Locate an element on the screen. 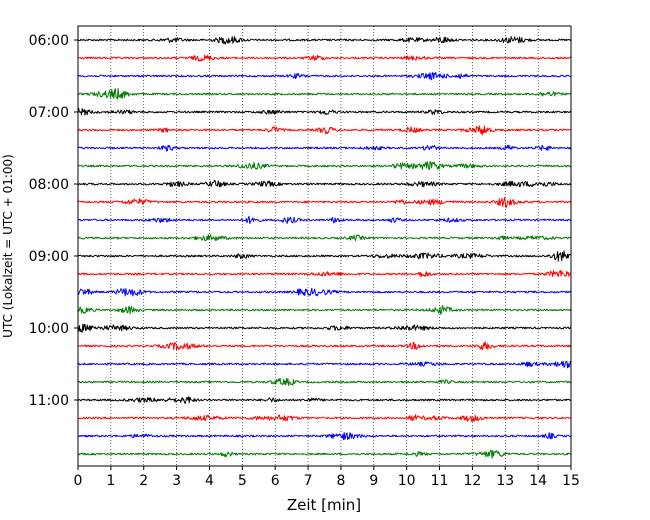 The width and height of the screenshot is (650, 520). x-tick-label: 15 is located at coordinates (571, 481).